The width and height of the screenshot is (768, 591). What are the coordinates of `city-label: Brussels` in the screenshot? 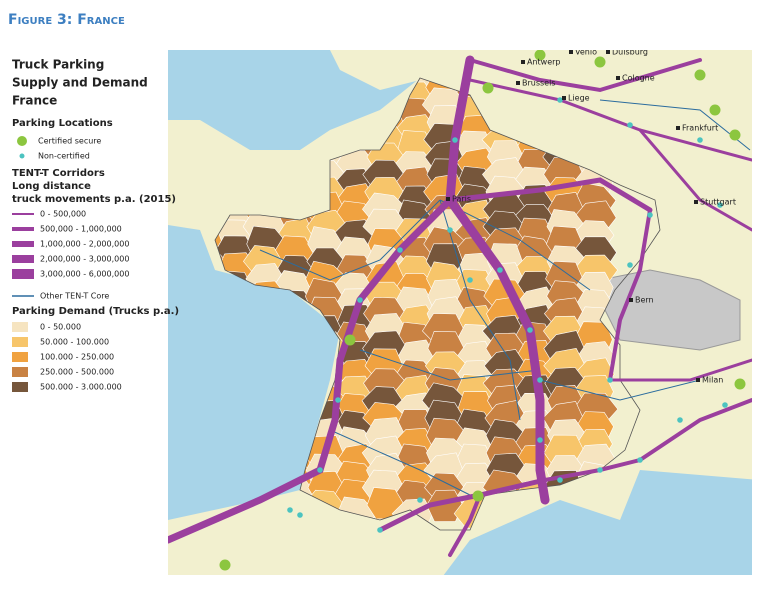 It's located at (539, 83).